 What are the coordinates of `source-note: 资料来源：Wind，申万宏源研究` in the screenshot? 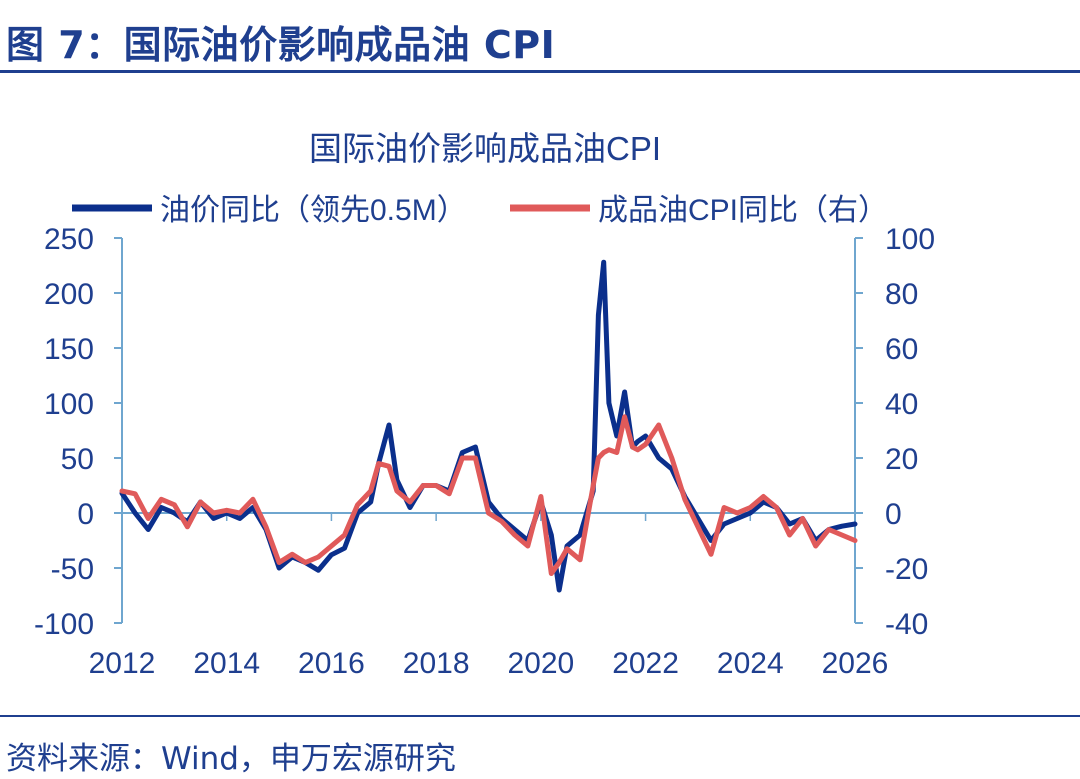 It's located at (231, 759).